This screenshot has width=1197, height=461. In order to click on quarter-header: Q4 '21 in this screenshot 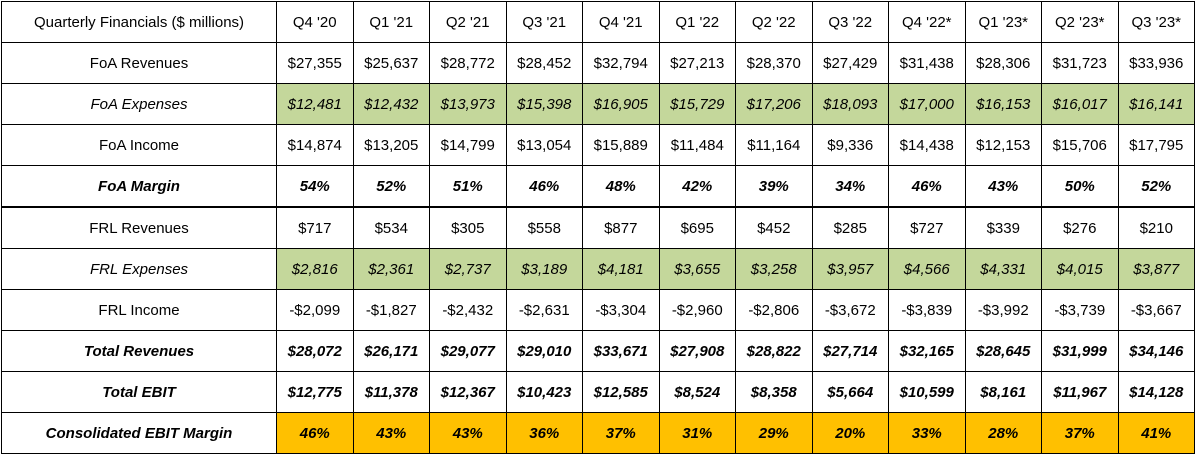, I will do `click(621, 22)`.